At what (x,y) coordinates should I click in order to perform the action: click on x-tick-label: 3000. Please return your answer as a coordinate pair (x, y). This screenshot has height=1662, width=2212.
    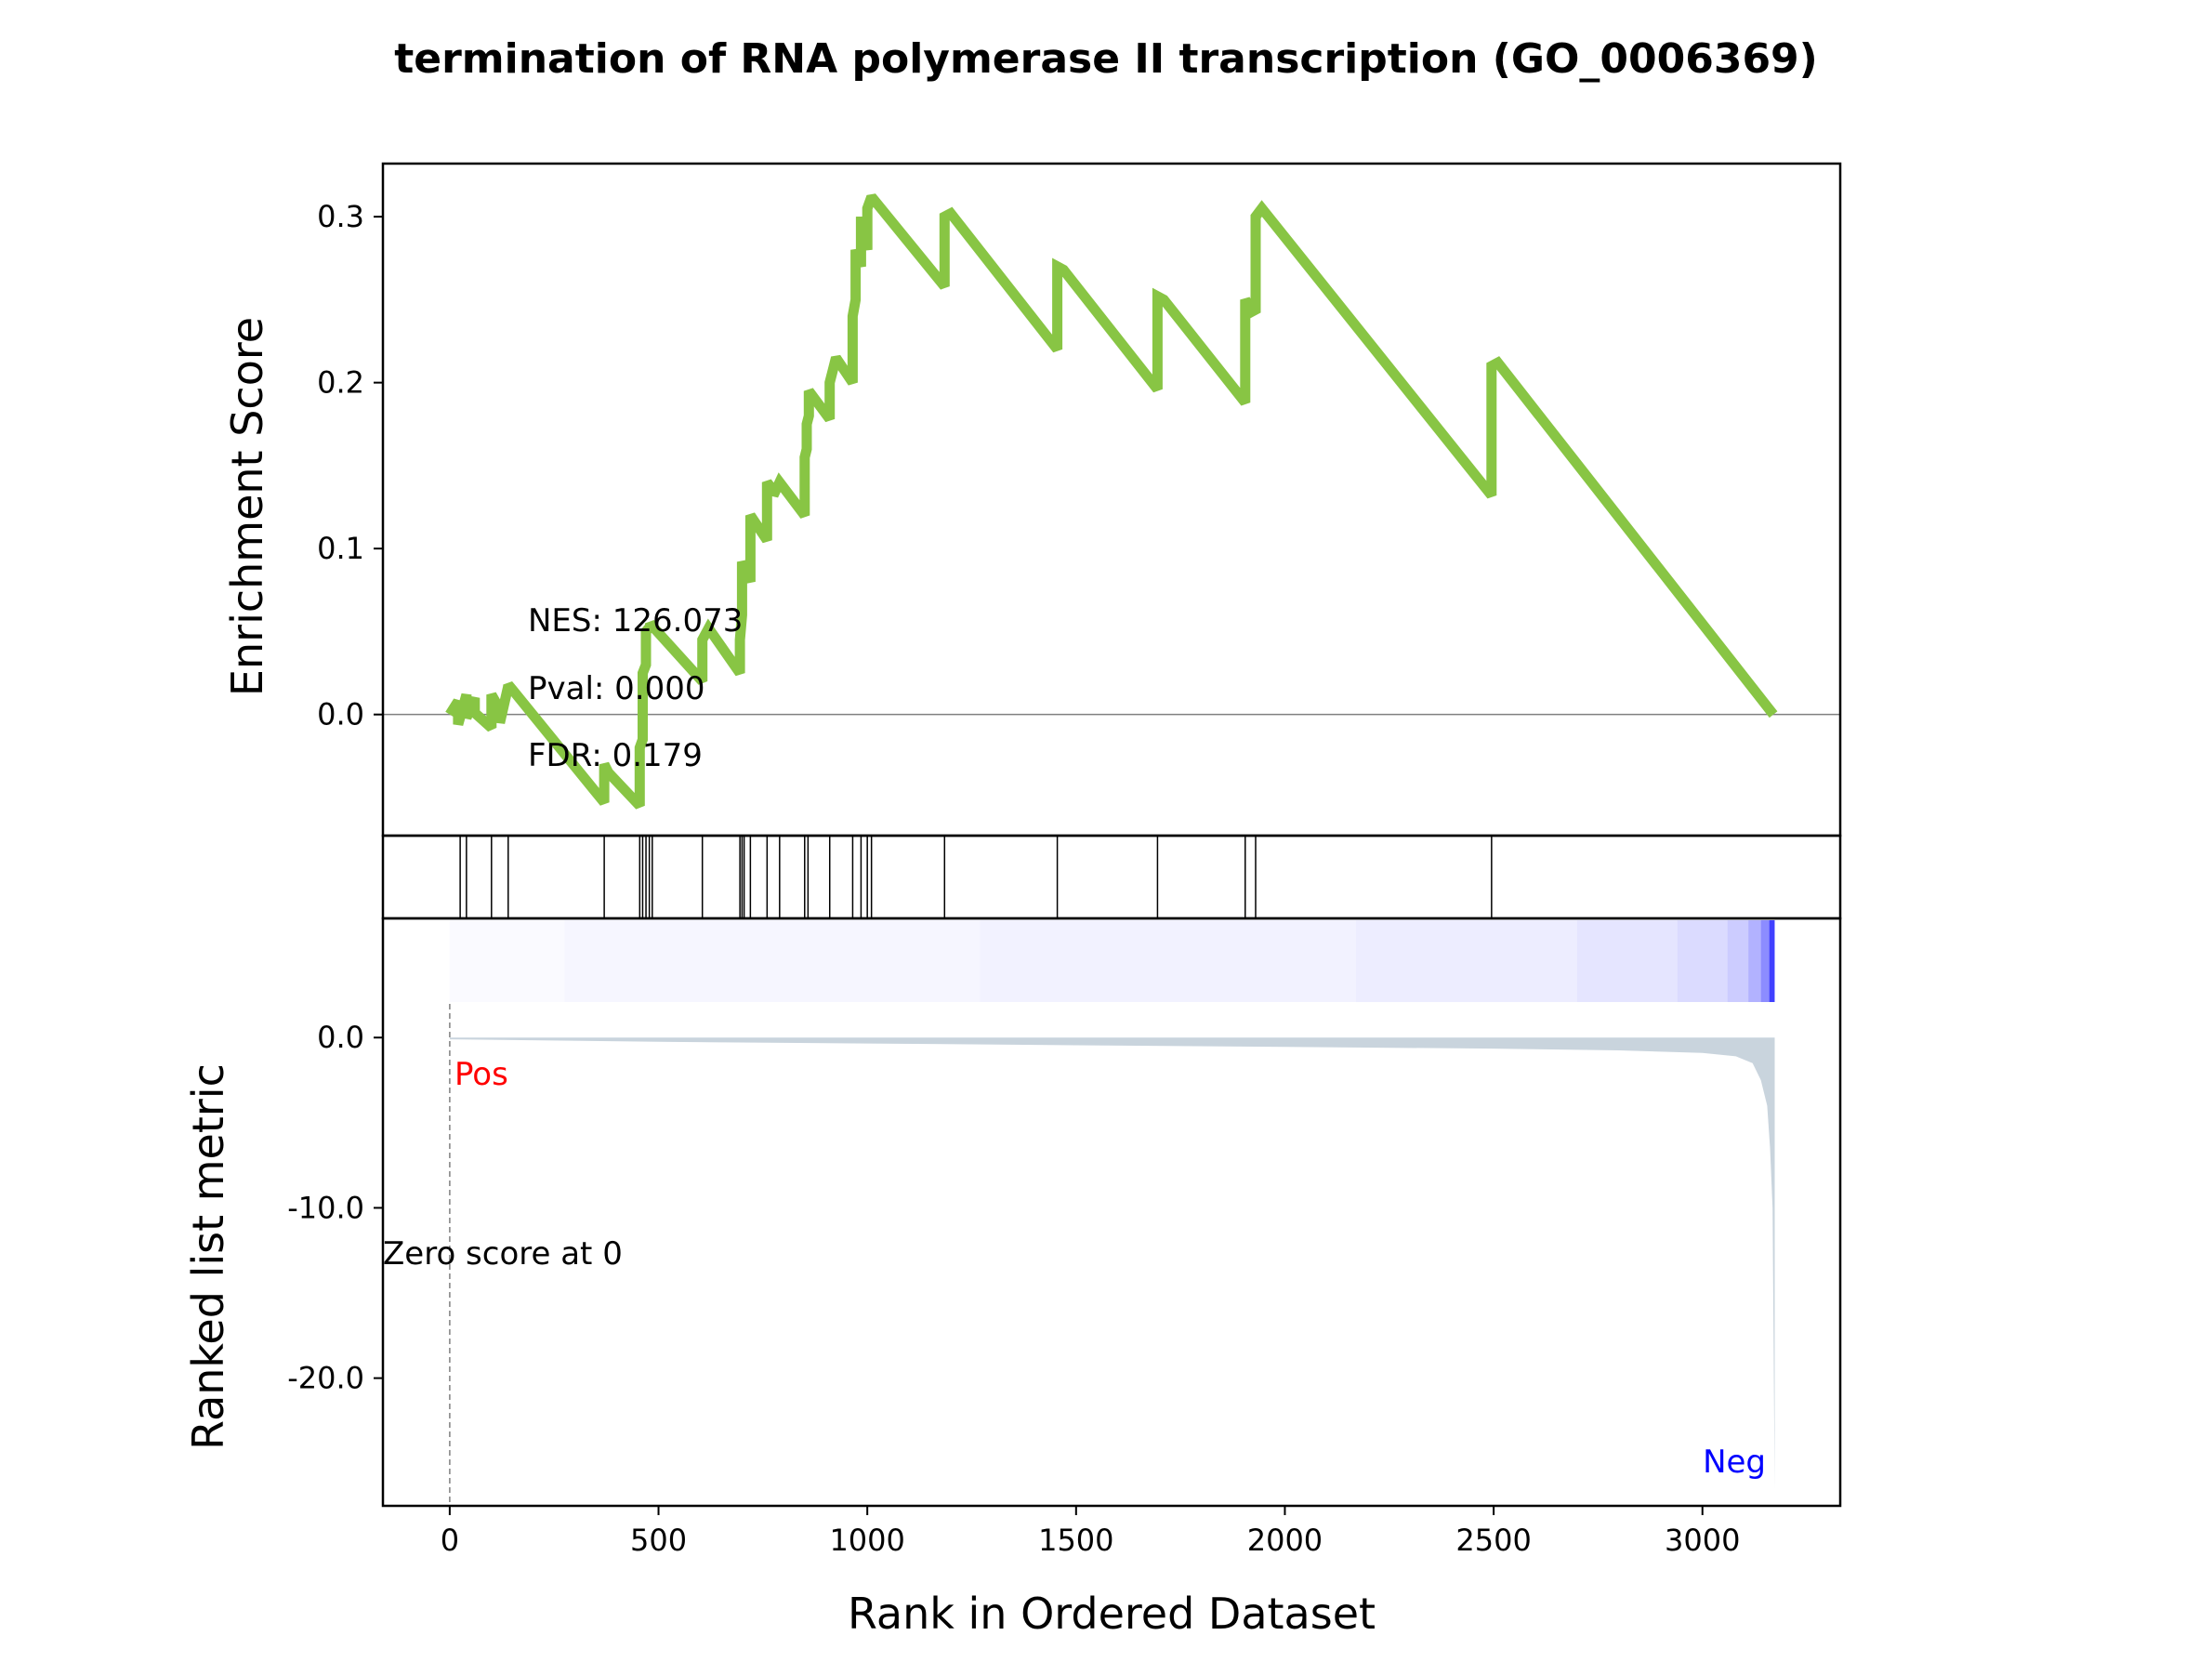
    Looking at the image, I should click on (1702, 1540).